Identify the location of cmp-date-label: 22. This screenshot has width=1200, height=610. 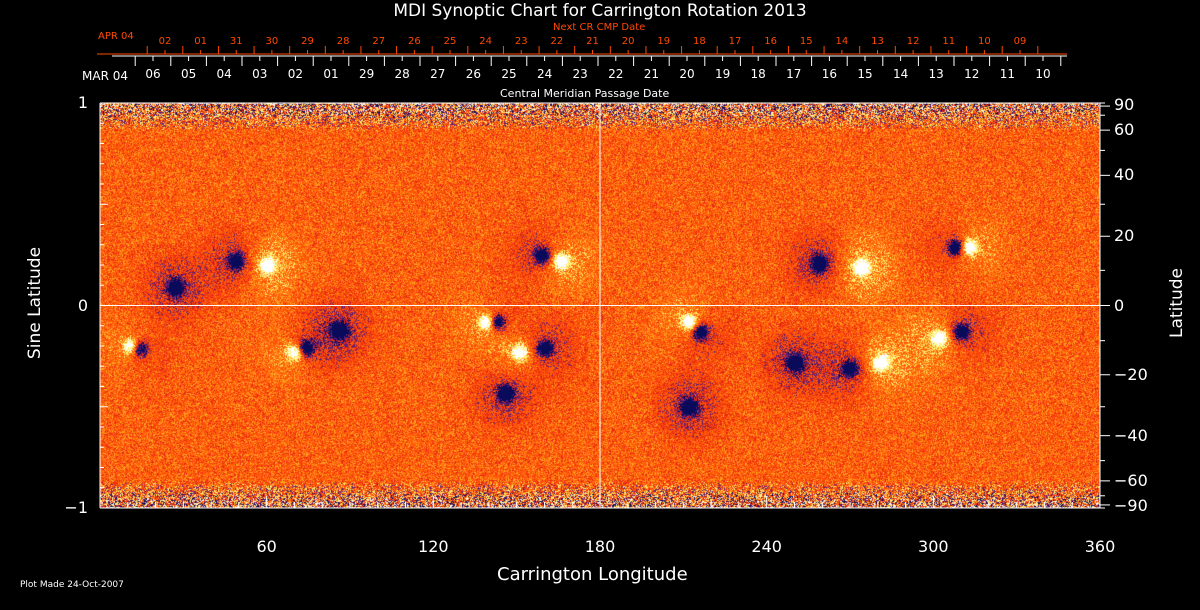
(616, 74).